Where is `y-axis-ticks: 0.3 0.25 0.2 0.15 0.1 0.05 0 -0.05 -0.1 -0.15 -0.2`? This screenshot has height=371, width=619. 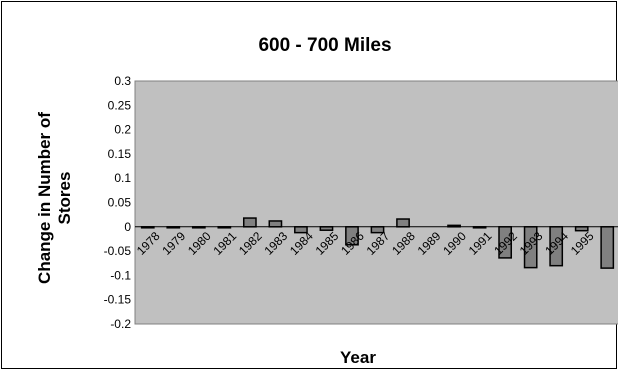 y-axis-ticks: 0.3 0.25 0.2 0.15 0.1 0.05 0 -0.05 -0.1 -0.15 -0.2 is located at coordinates (118, 202).